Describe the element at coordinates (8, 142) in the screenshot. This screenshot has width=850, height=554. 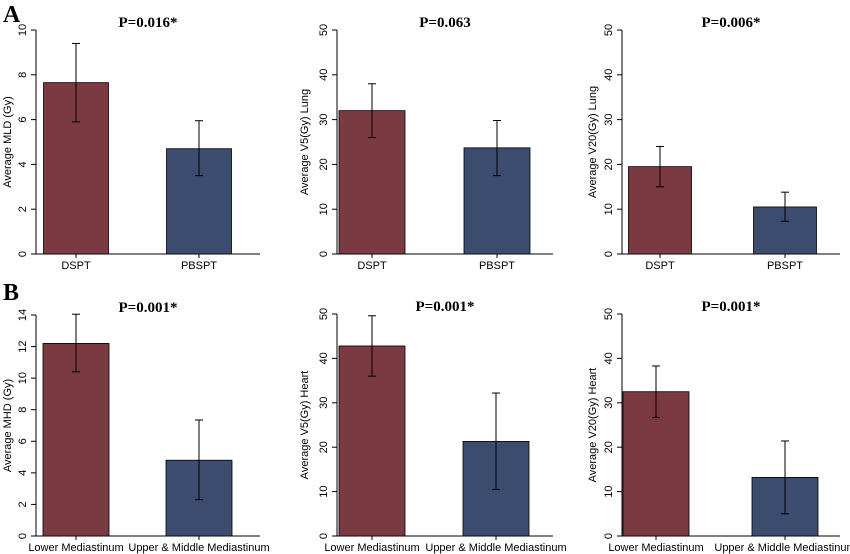
I see `y-axis-label: Average MLD (Gy)` at that location.